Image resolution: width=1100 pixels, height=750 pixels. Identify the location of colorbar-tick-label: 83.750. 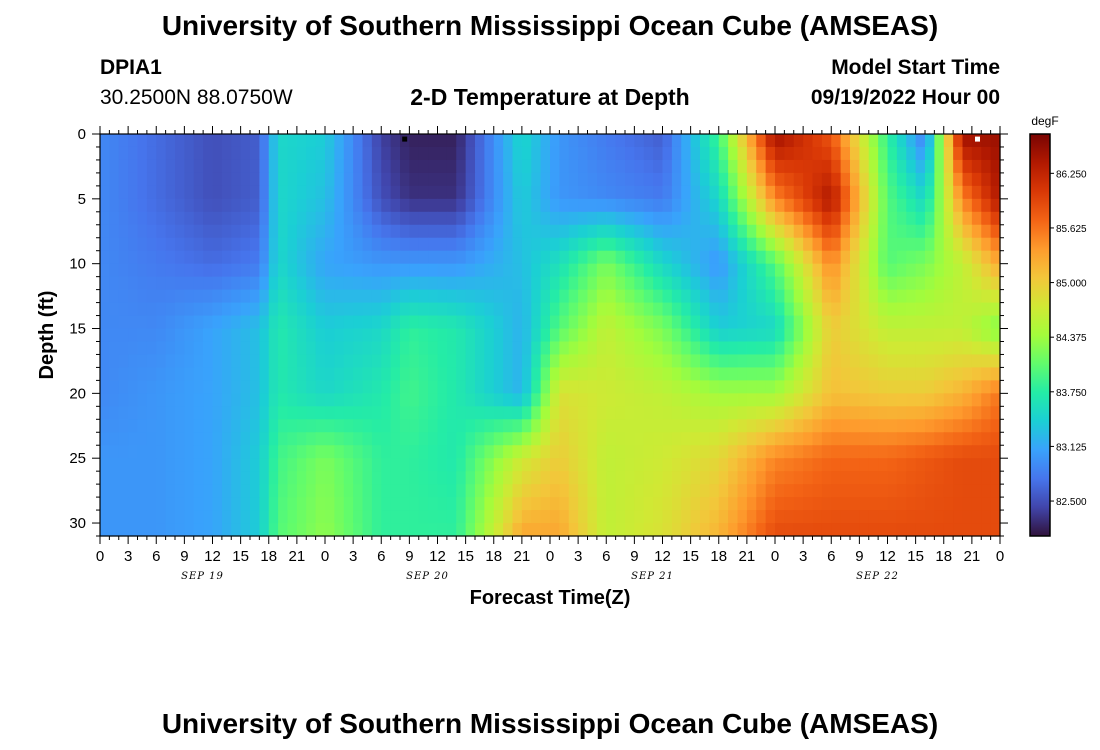
(1071, 393).